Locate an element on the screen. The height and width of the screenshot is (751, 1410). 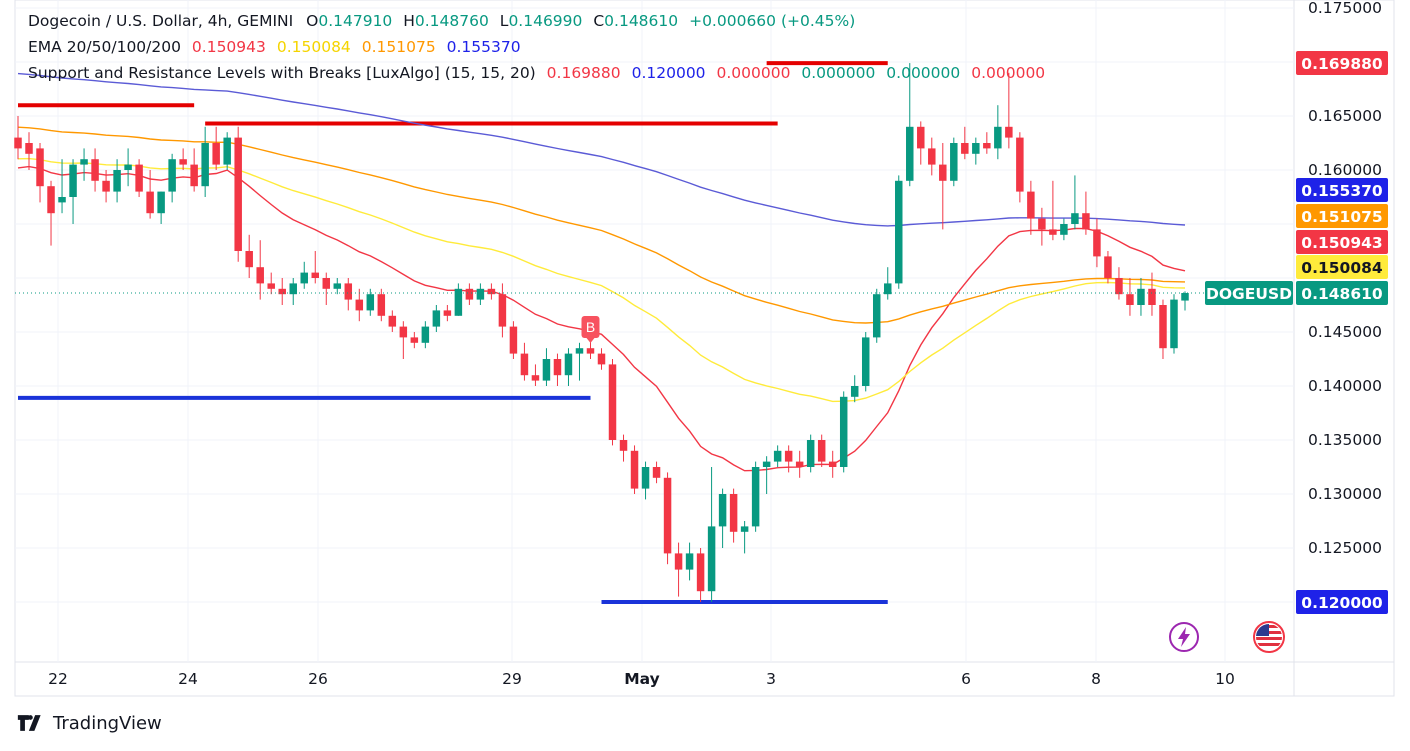
legend-ema20: 0.150943 is located at coordinates (228, 47).